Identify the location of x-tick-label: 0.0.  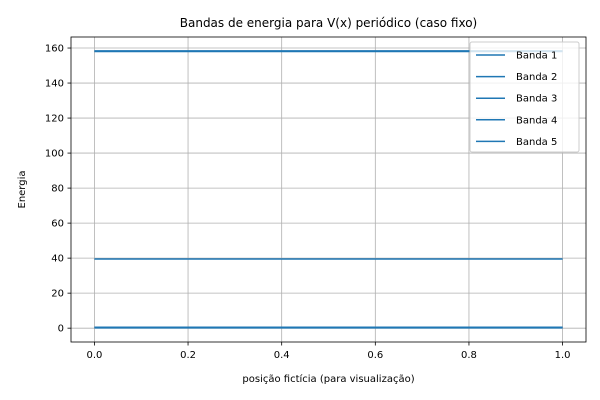
(94, 355).